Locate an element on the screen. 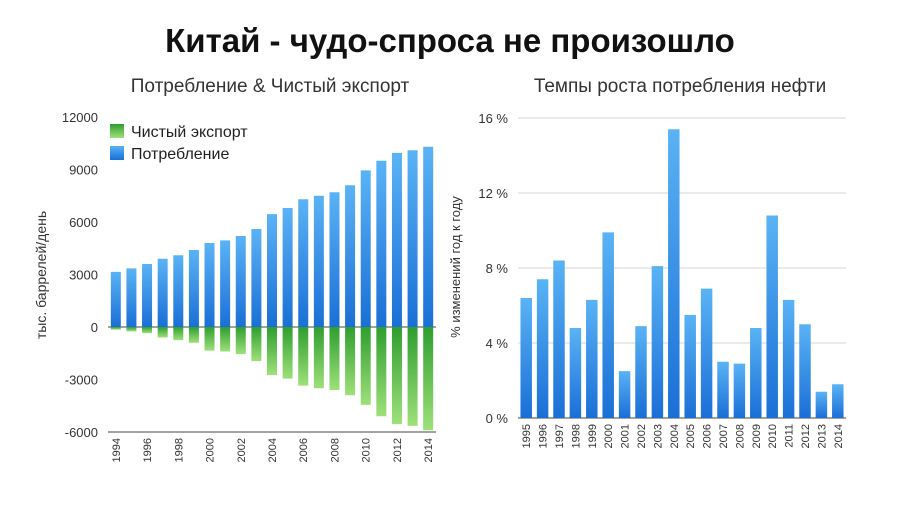 This screenshot has width=900, height=506. x-tick-label: 2011 is located at coordinates (790, 436).